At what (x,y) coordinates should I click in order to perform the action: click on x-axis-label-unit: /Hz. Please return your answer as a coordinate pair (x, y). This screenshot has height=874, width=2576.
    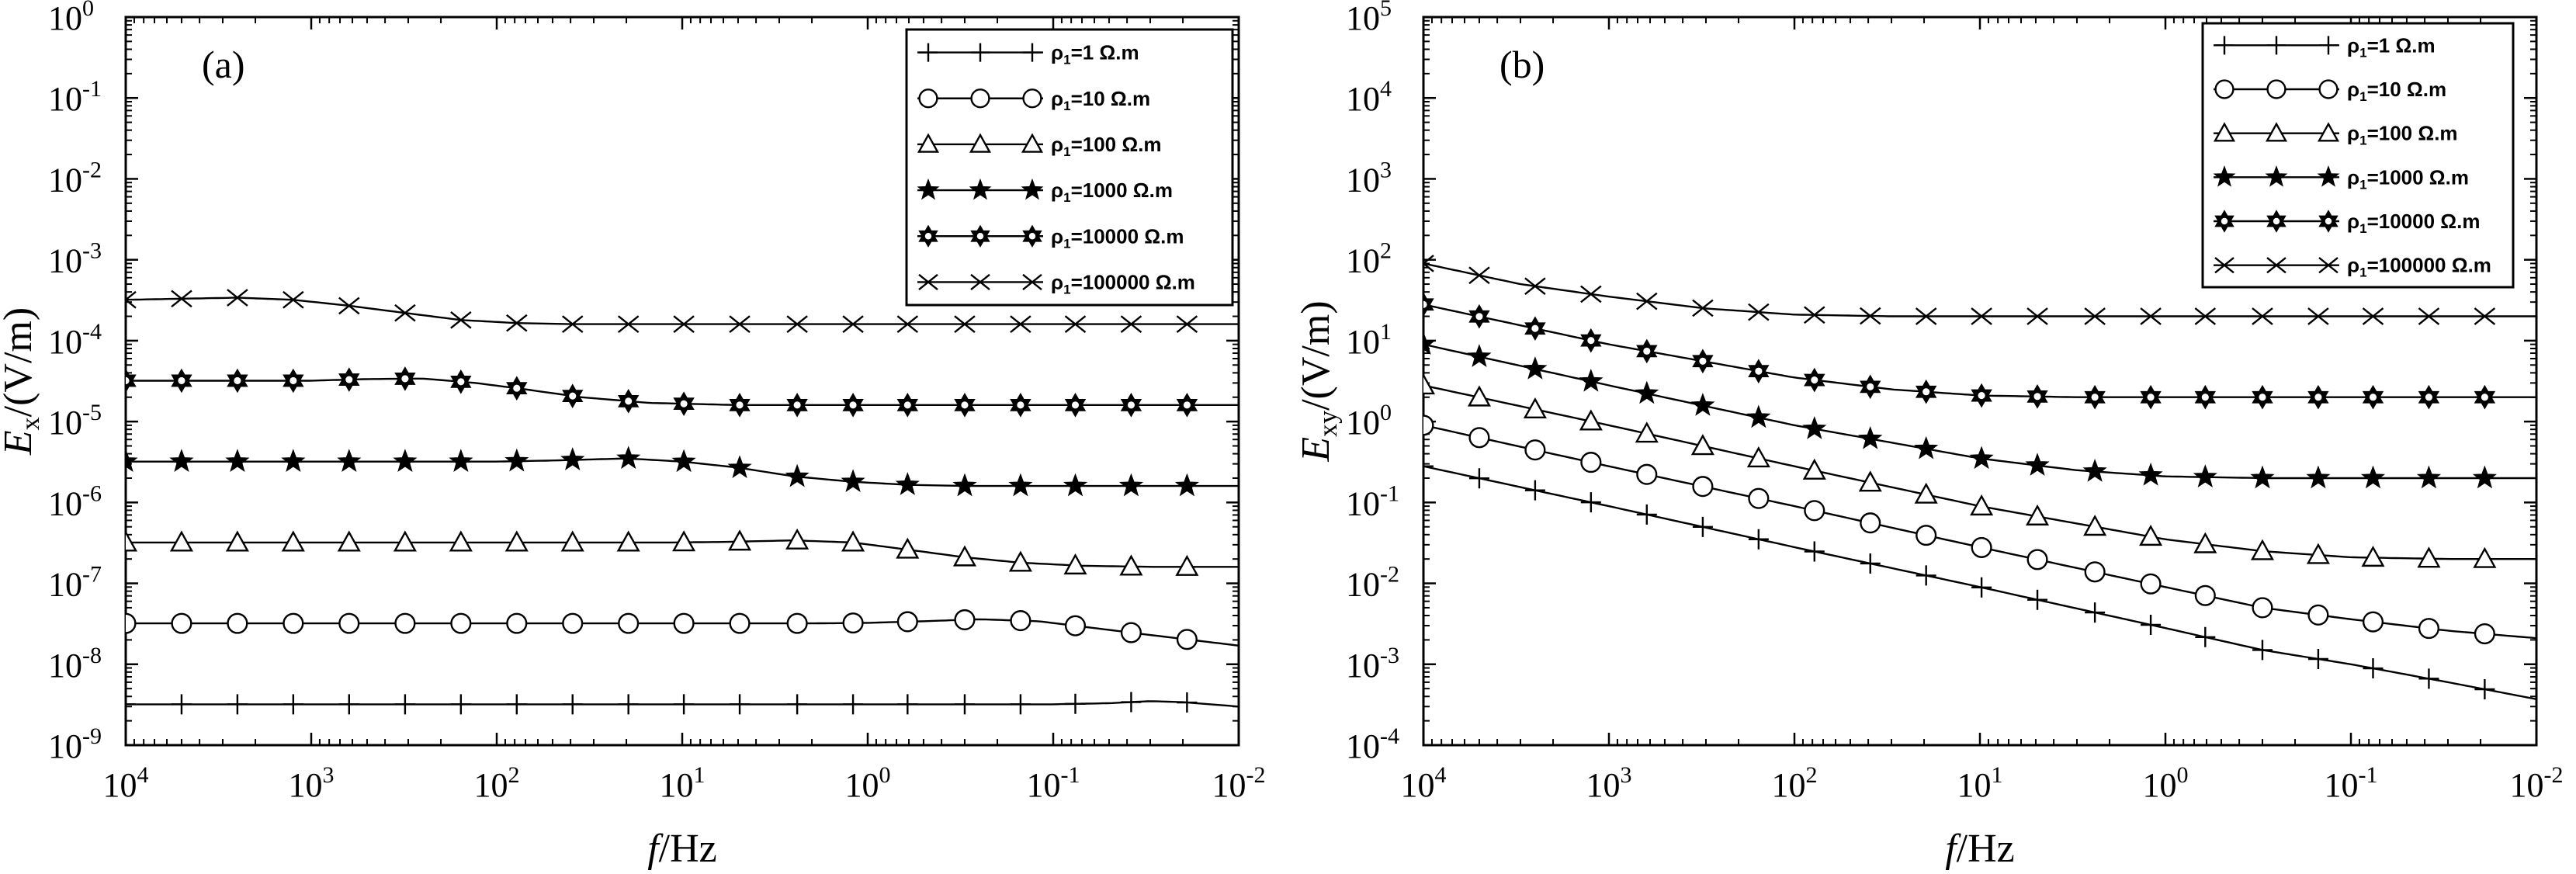
    Looking at the image, I should click on (688, 849).